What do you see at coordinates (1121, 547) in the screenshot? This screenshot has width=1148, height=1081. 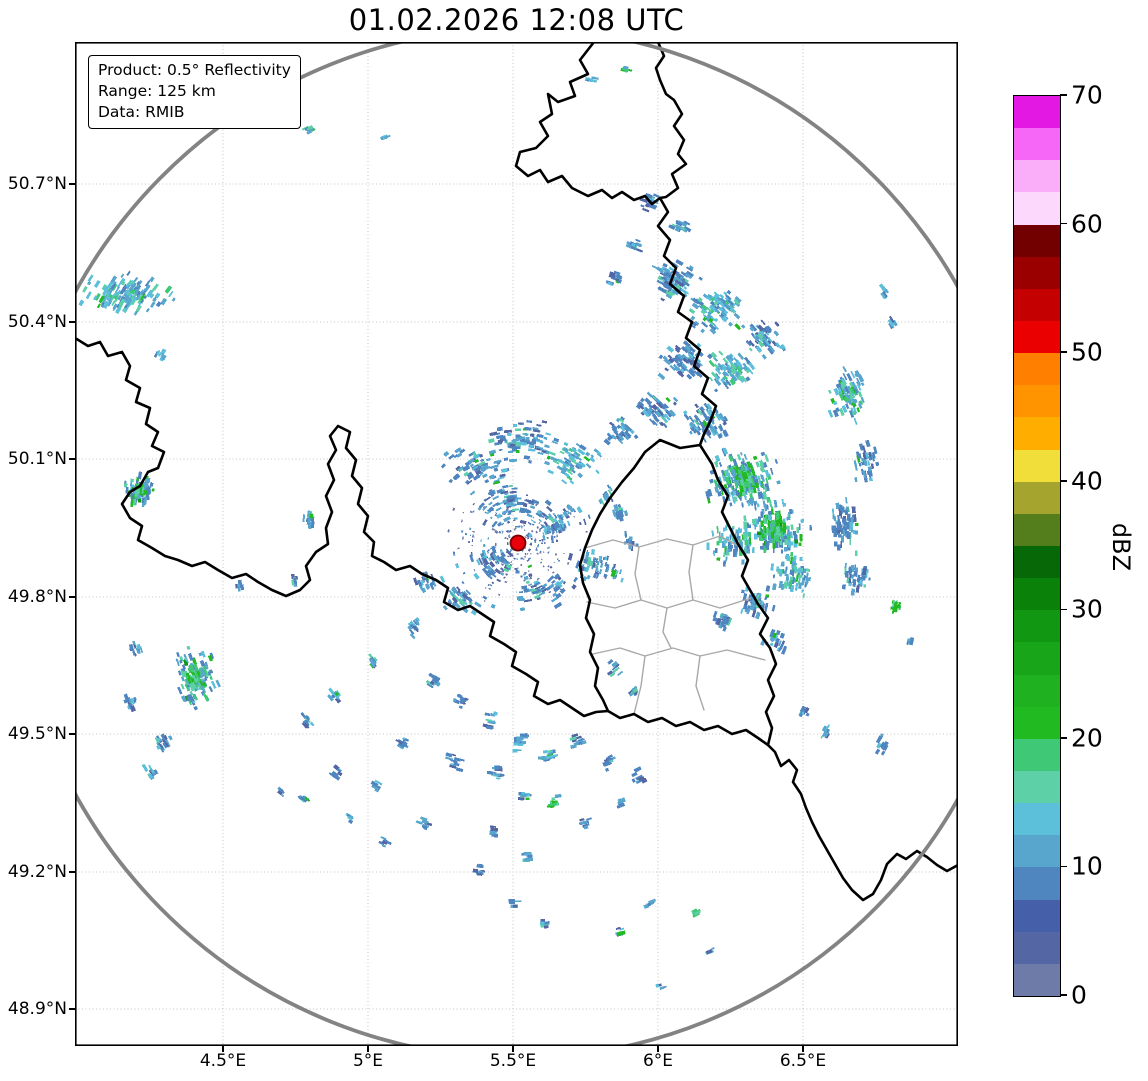 I see `colorbar-axis-label: dBZ` at bounding box center [1121, 547].